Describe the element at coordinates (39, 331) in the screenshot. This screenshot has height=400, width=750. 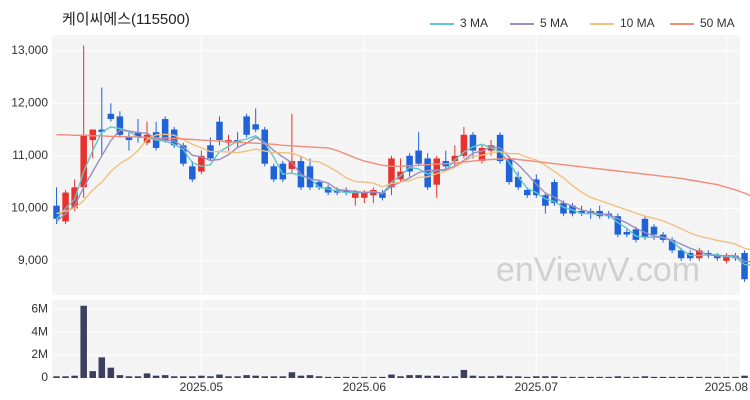
I see `y-tick-label: 4M` at that location.